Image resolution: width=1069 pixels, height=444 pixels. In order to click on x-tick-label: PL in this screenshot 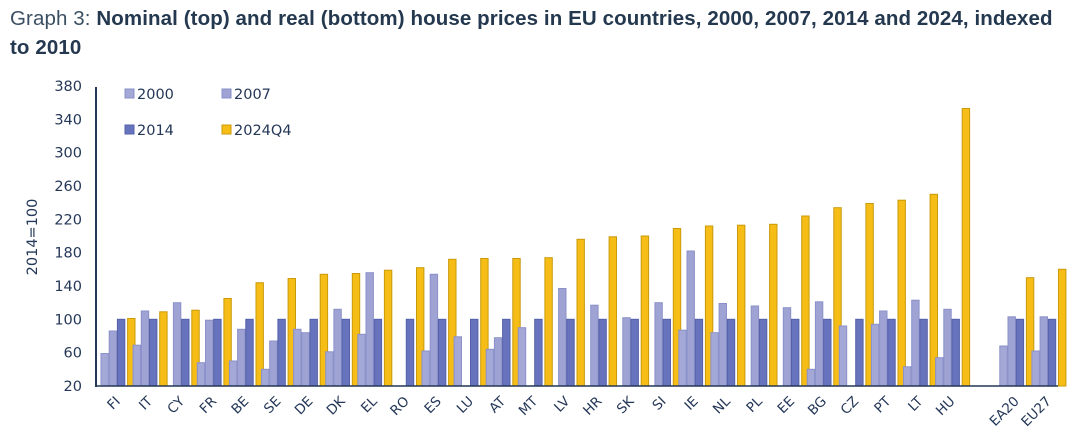, I will do `click(754, 404)`.